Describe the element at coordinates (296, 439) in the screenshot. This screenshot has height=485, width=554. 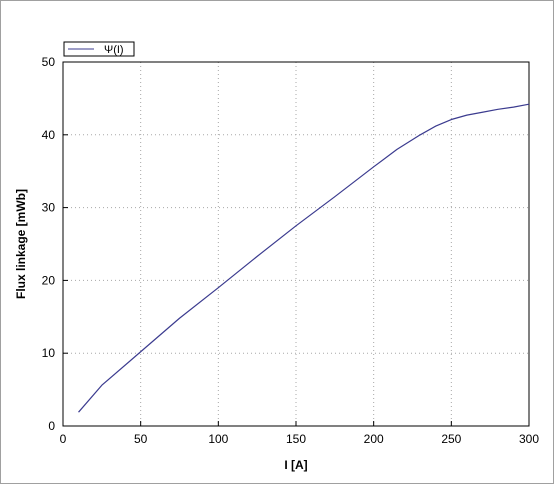
I see `x-tick-label: 150` at that location.